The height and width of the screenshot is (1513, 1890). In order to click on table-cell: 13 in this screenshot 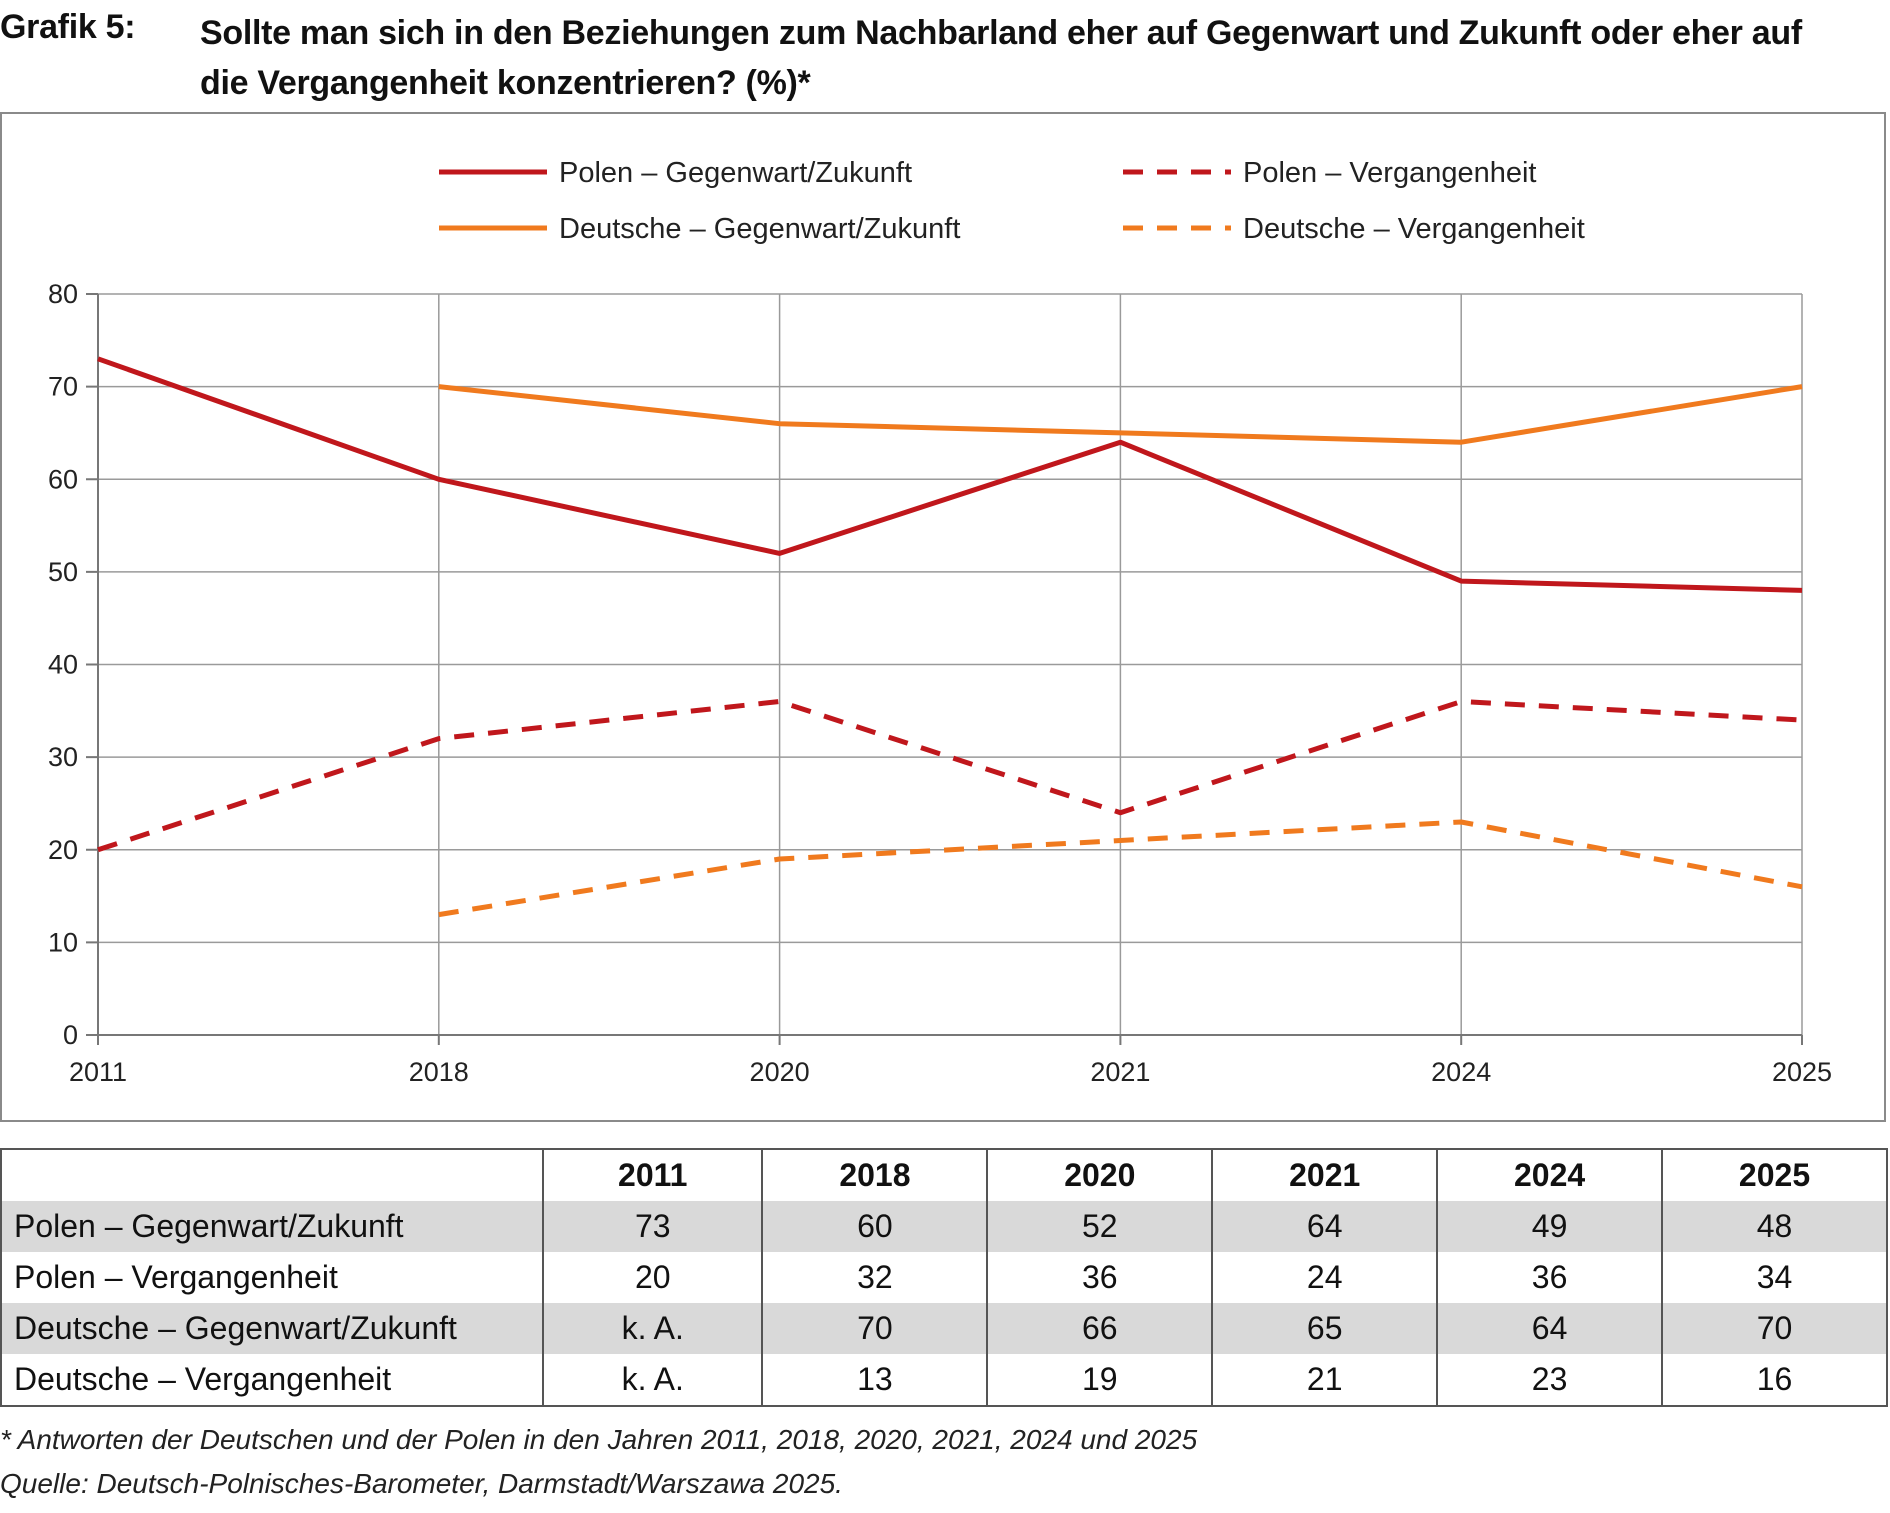, I will do `click(875, 1380)`.